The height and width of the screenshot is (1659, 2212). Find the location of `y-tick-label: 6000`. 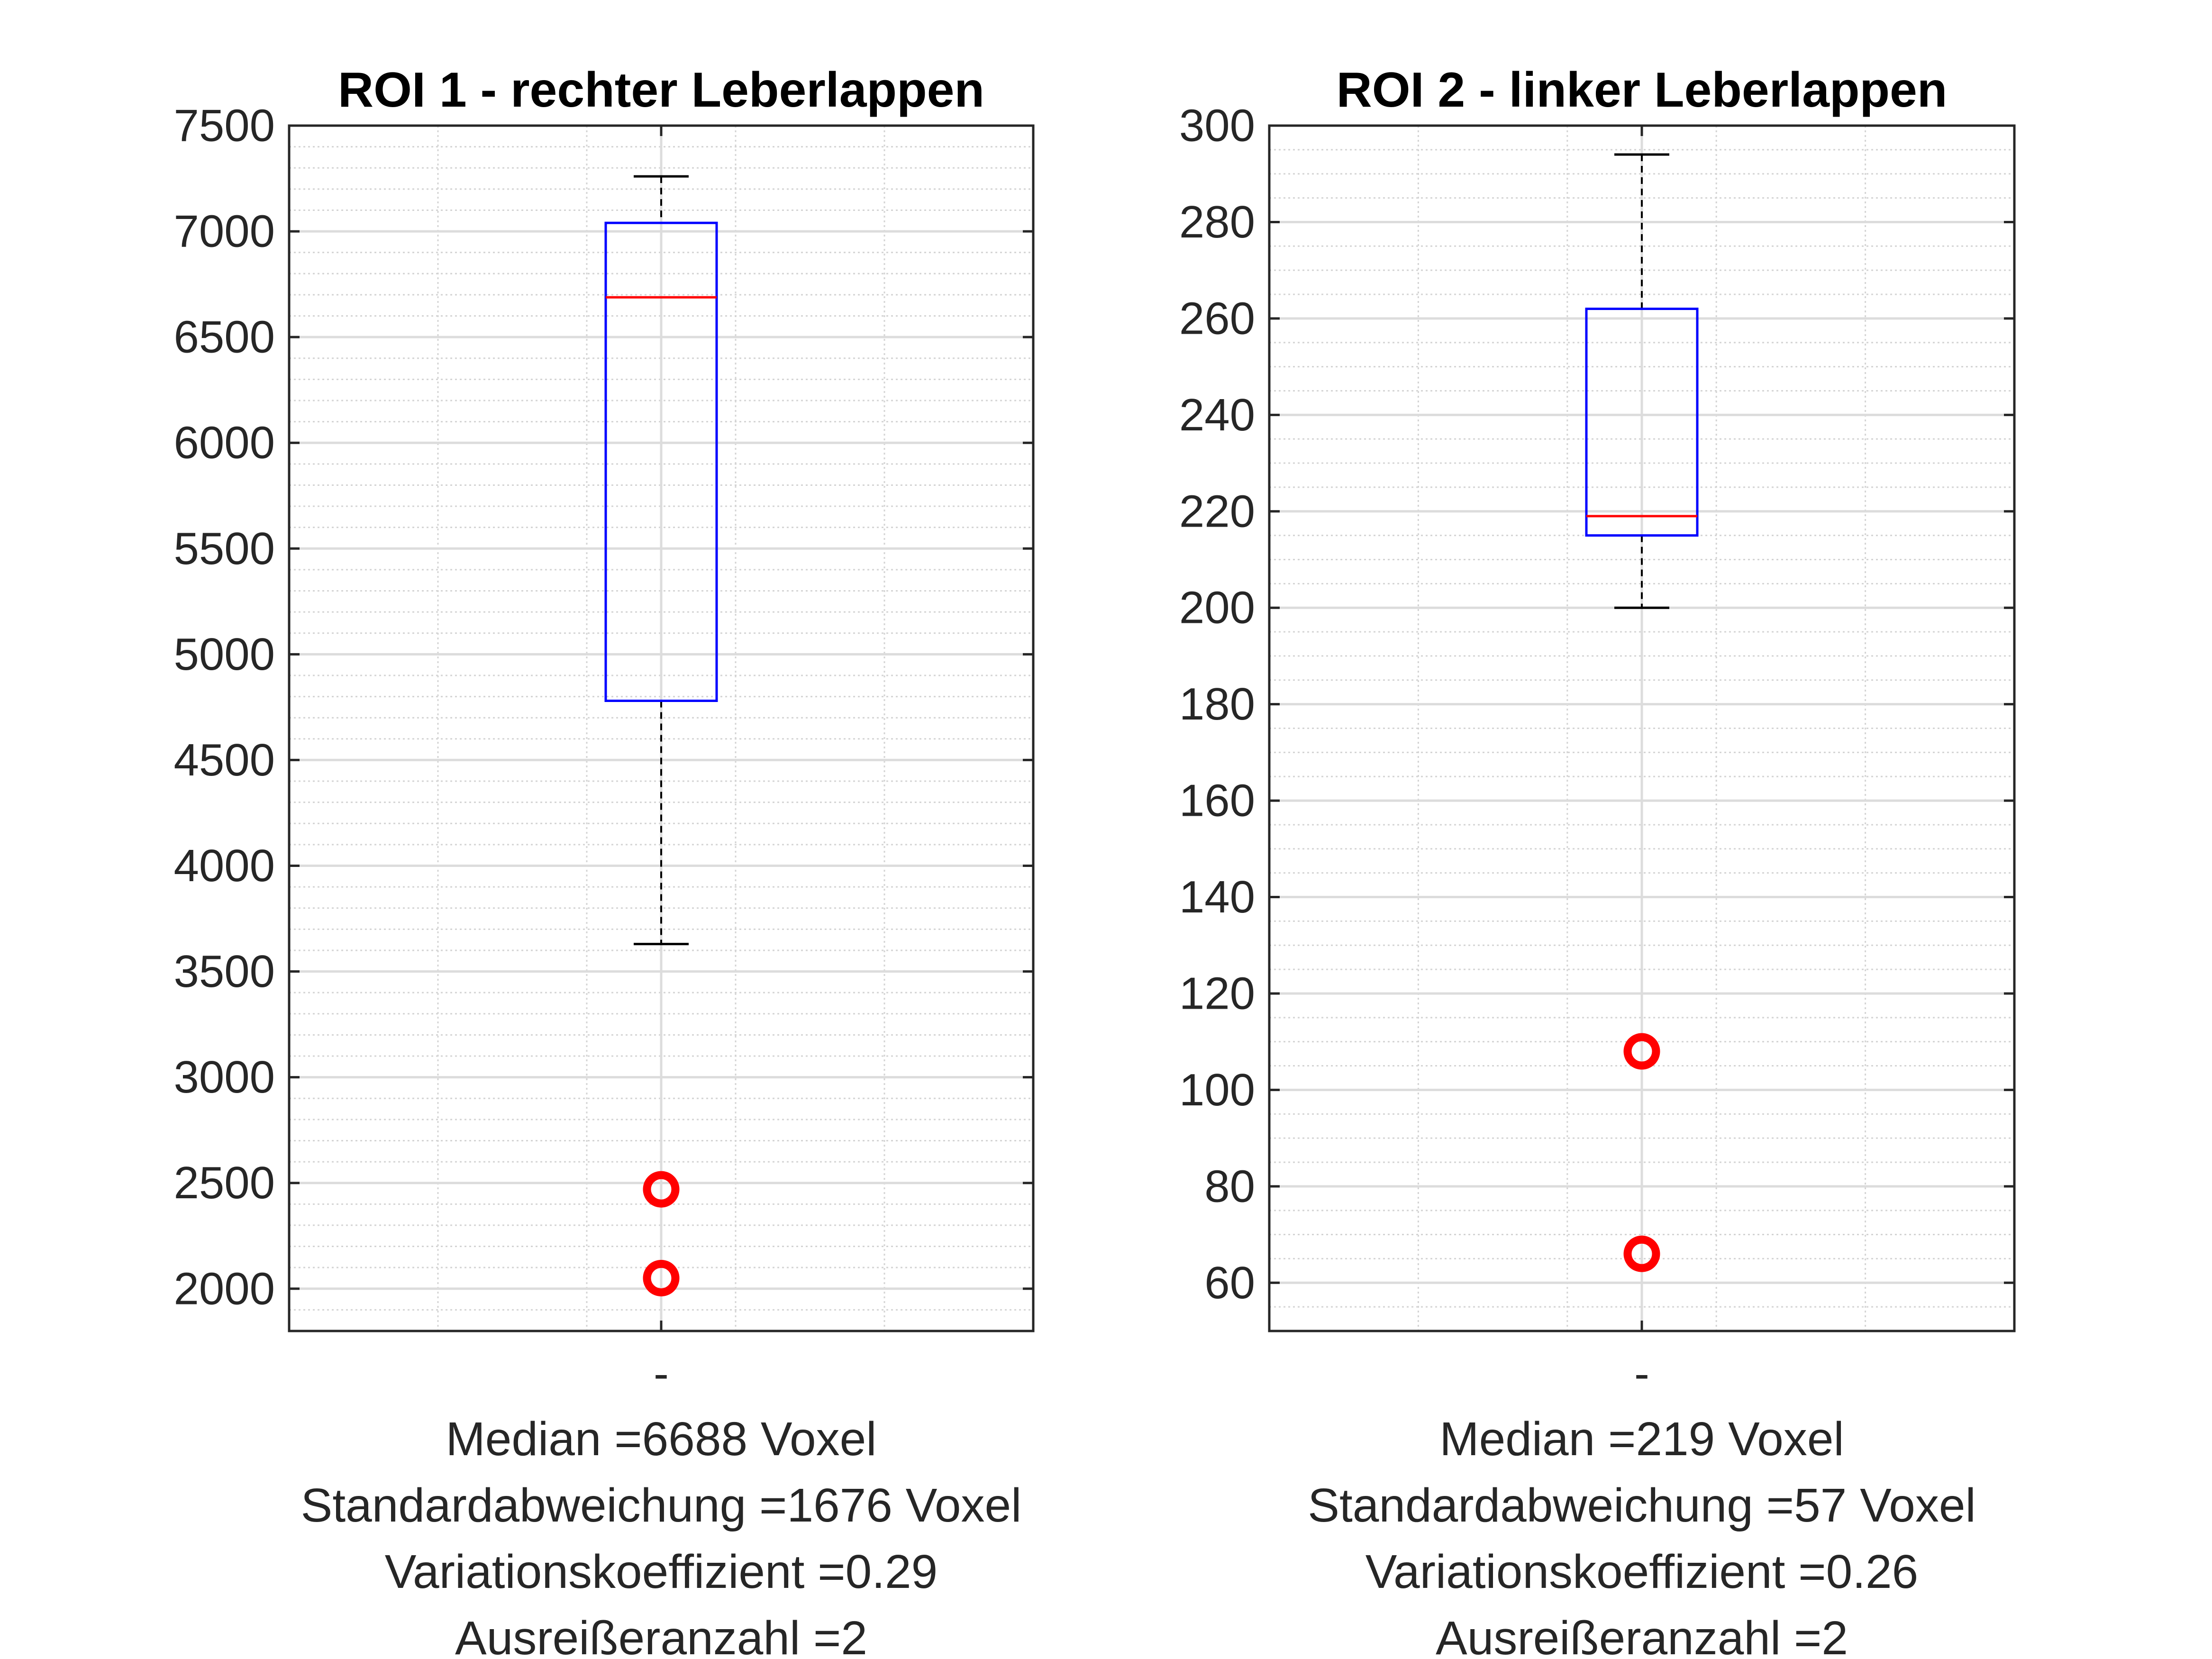

y-tick-label: 6000 is located at coordinates (224, 443).